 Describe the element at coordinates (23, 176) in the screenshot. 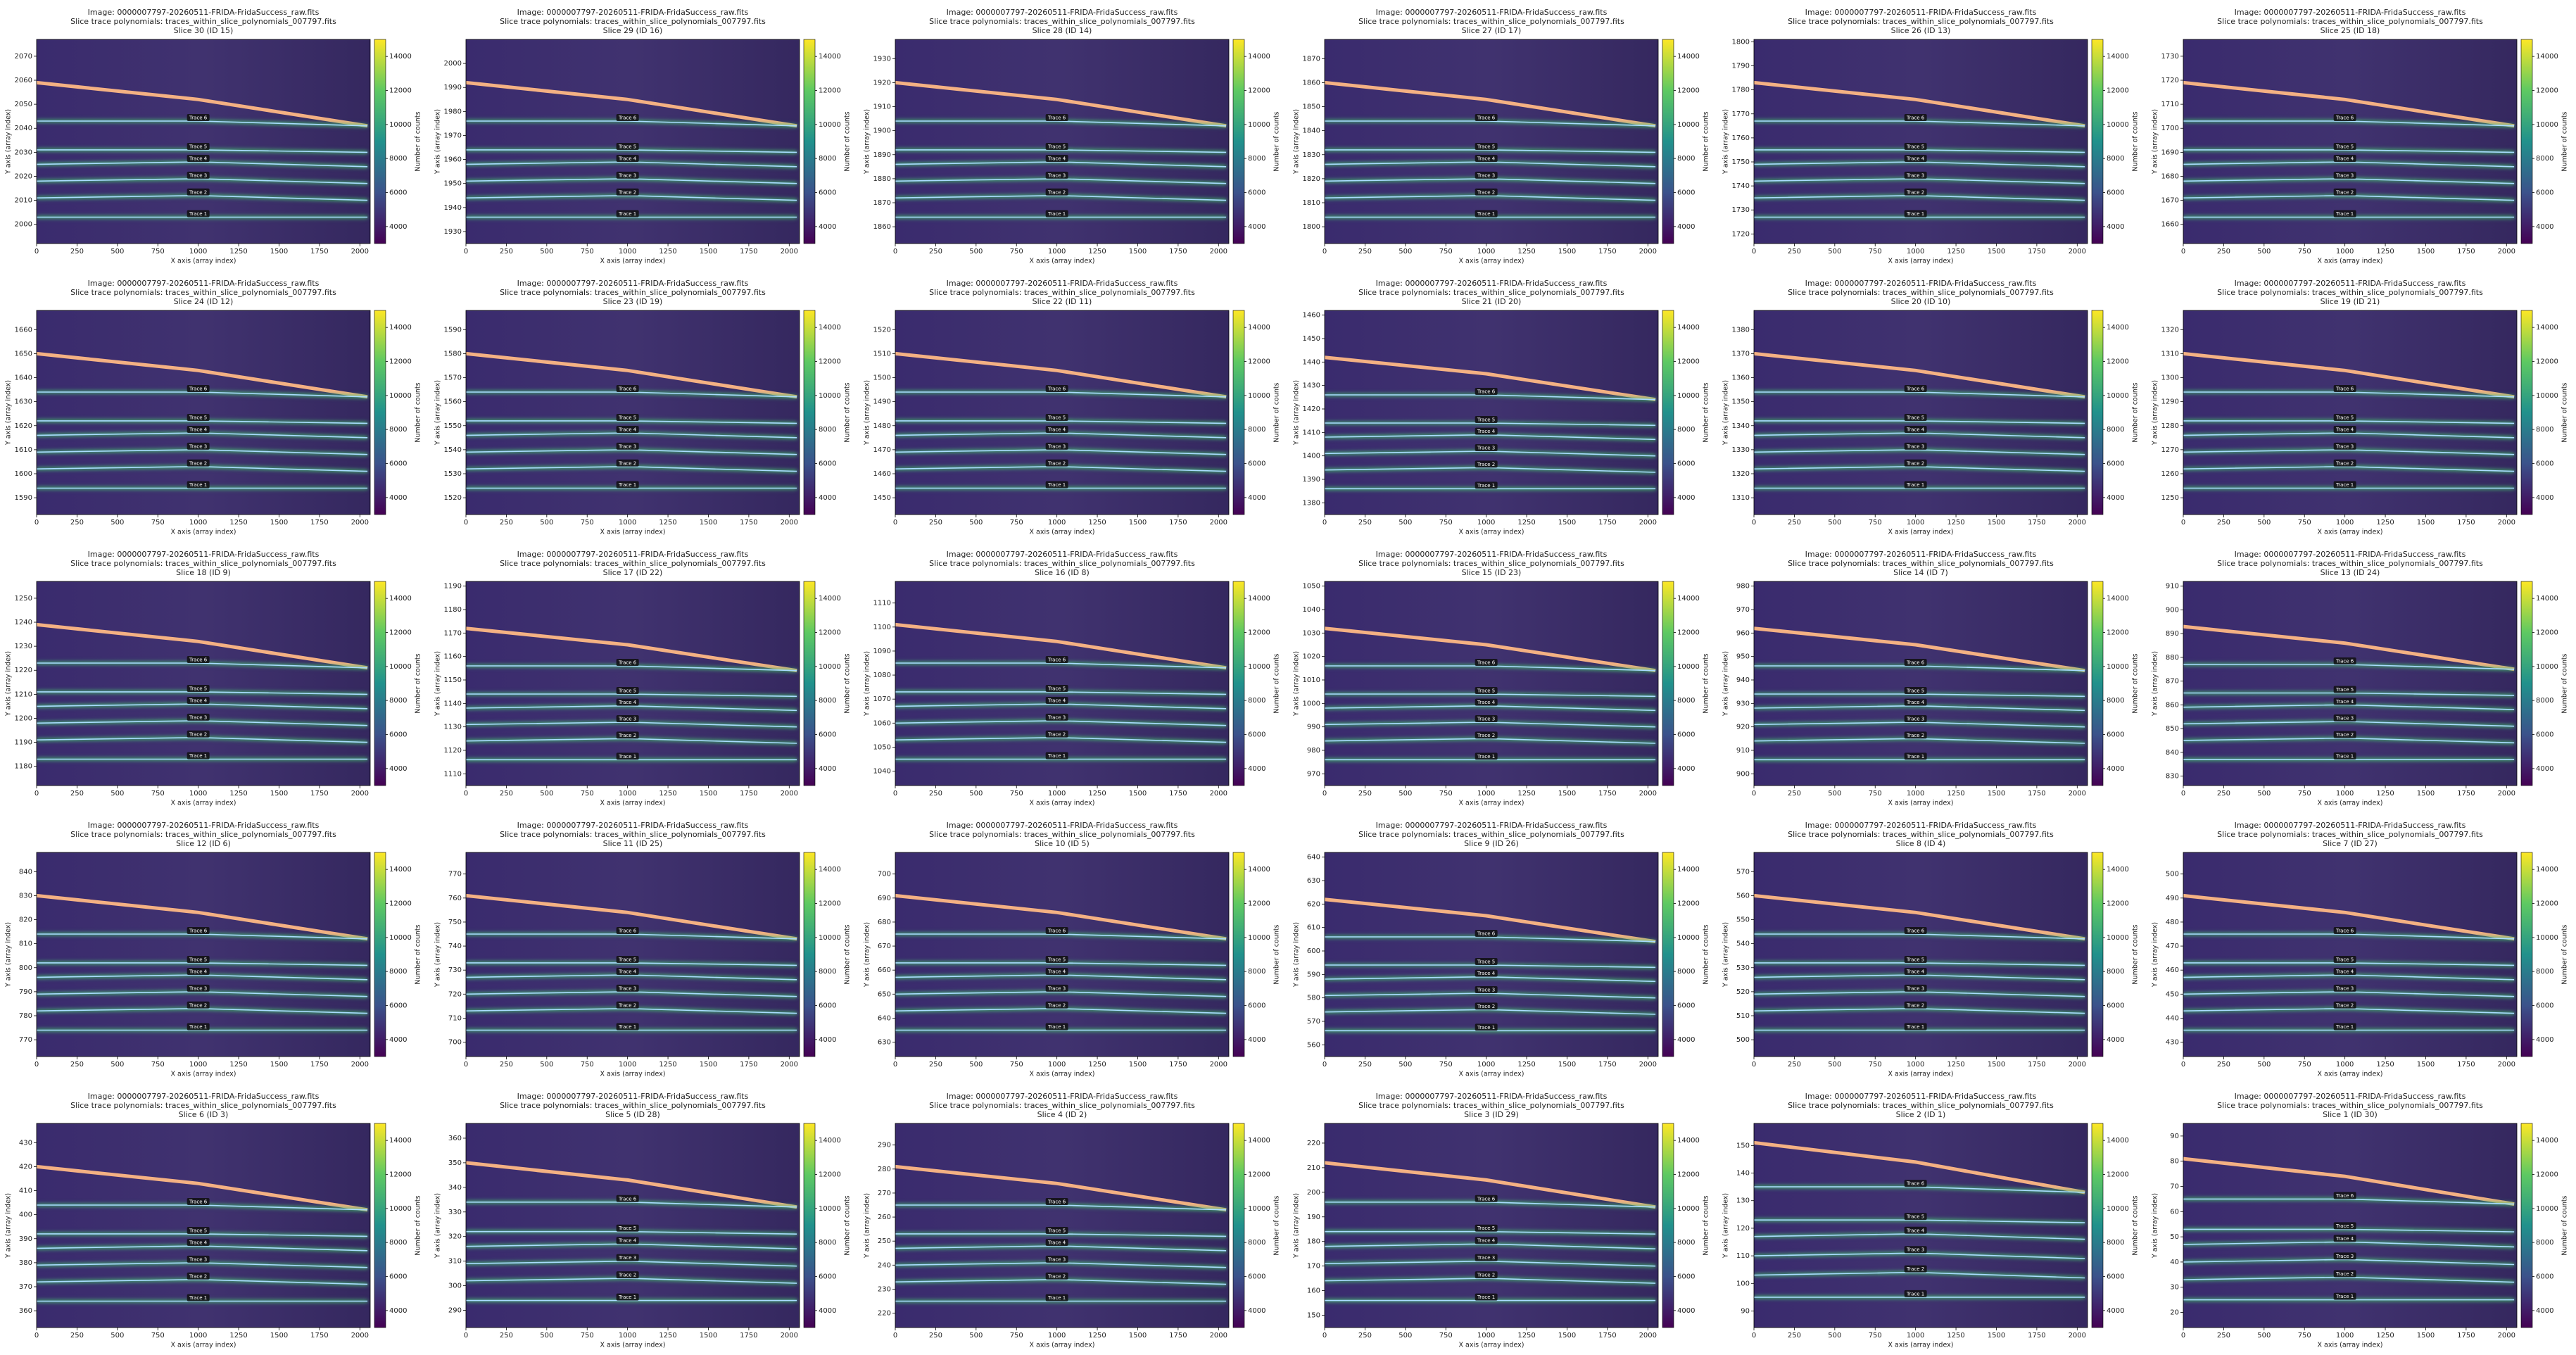

I see `y-tick-label: 2020` at that location.